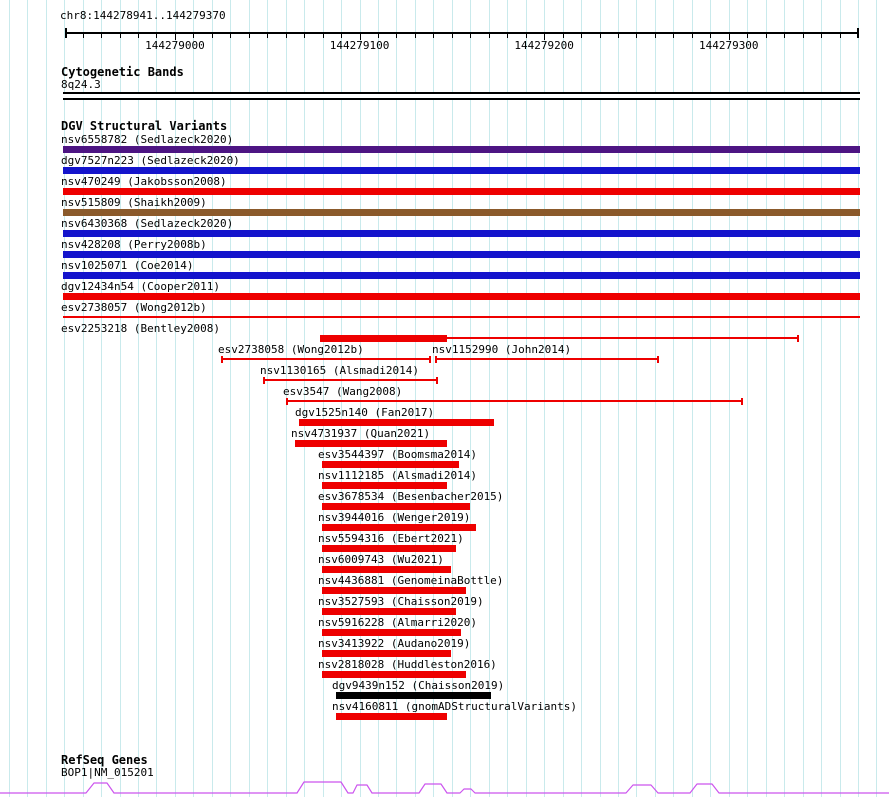 Image resolution: width=890 pixels, height=797 pixels. Describe the element at coordinates (134, 307) in the screenshot. I see `variant-label: esv2738057 (Wong2012b)` at that location.